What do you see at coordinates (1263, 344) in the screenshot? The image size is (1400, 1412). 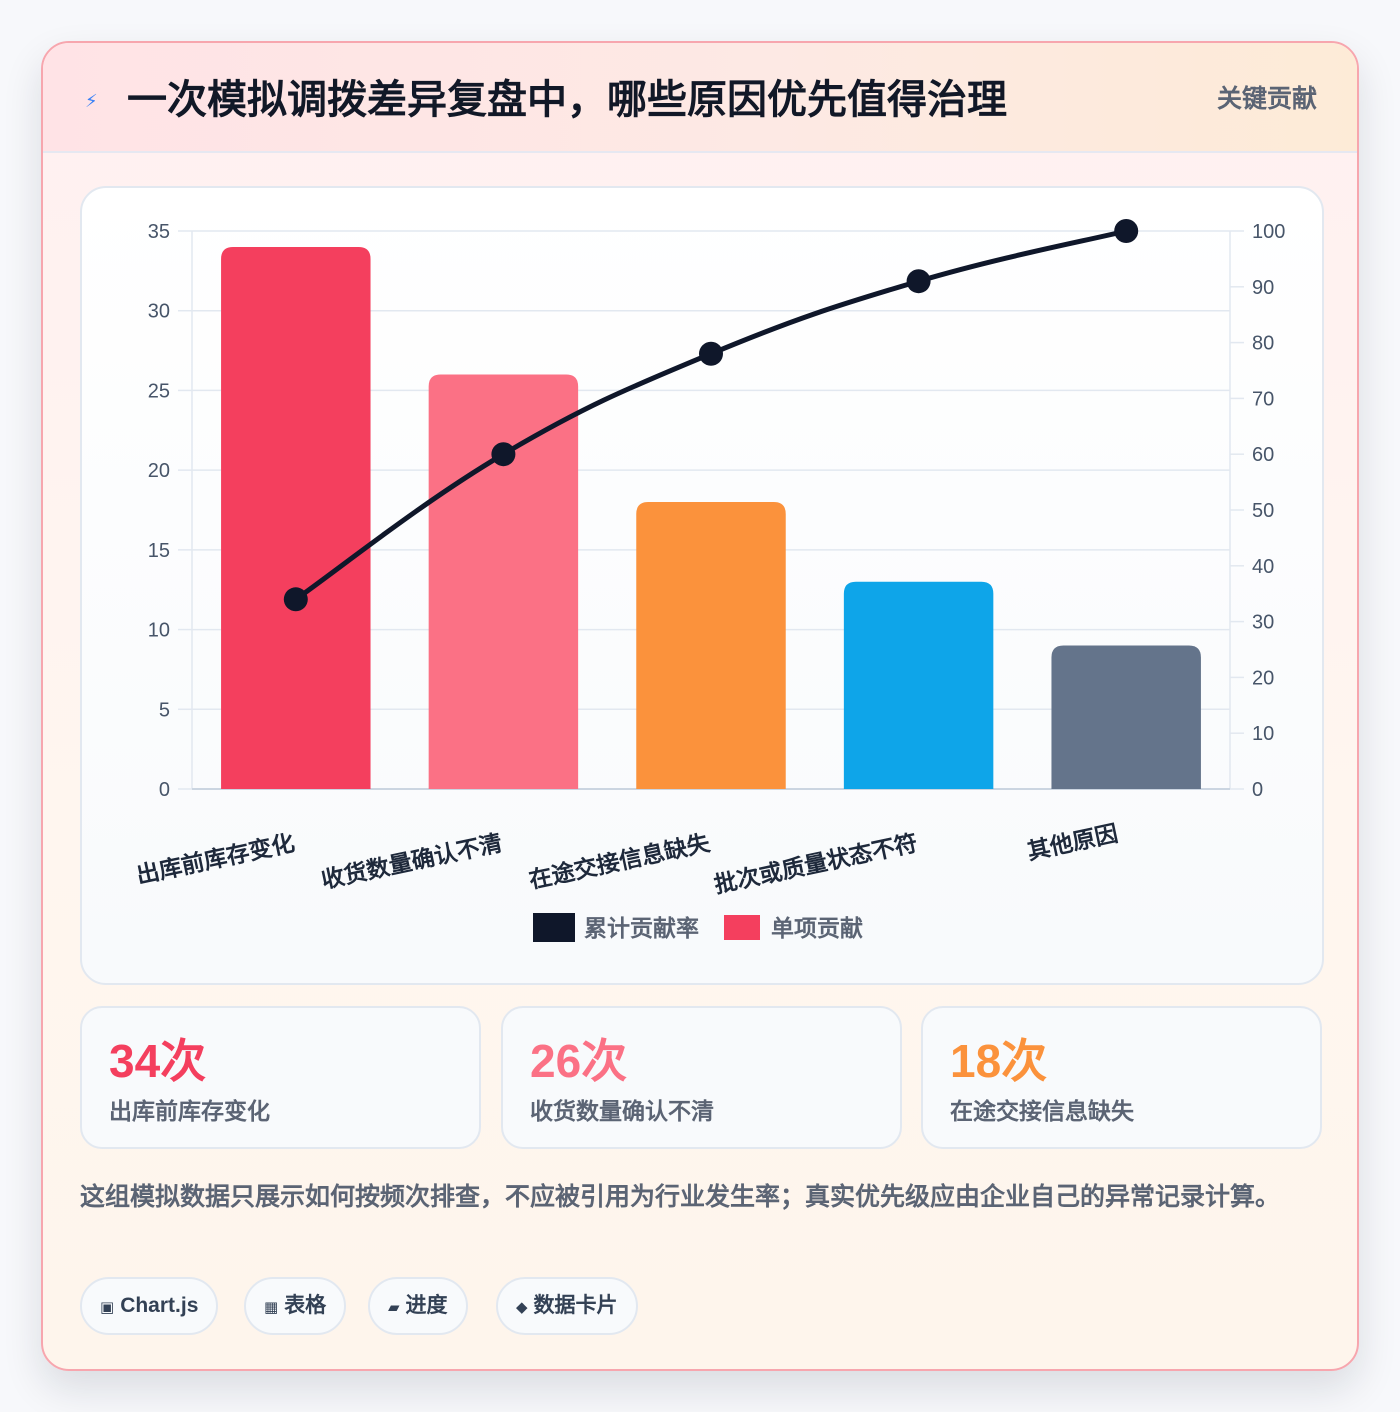 I see `y-tick-right: 80` at bounding box center [1263, 344].